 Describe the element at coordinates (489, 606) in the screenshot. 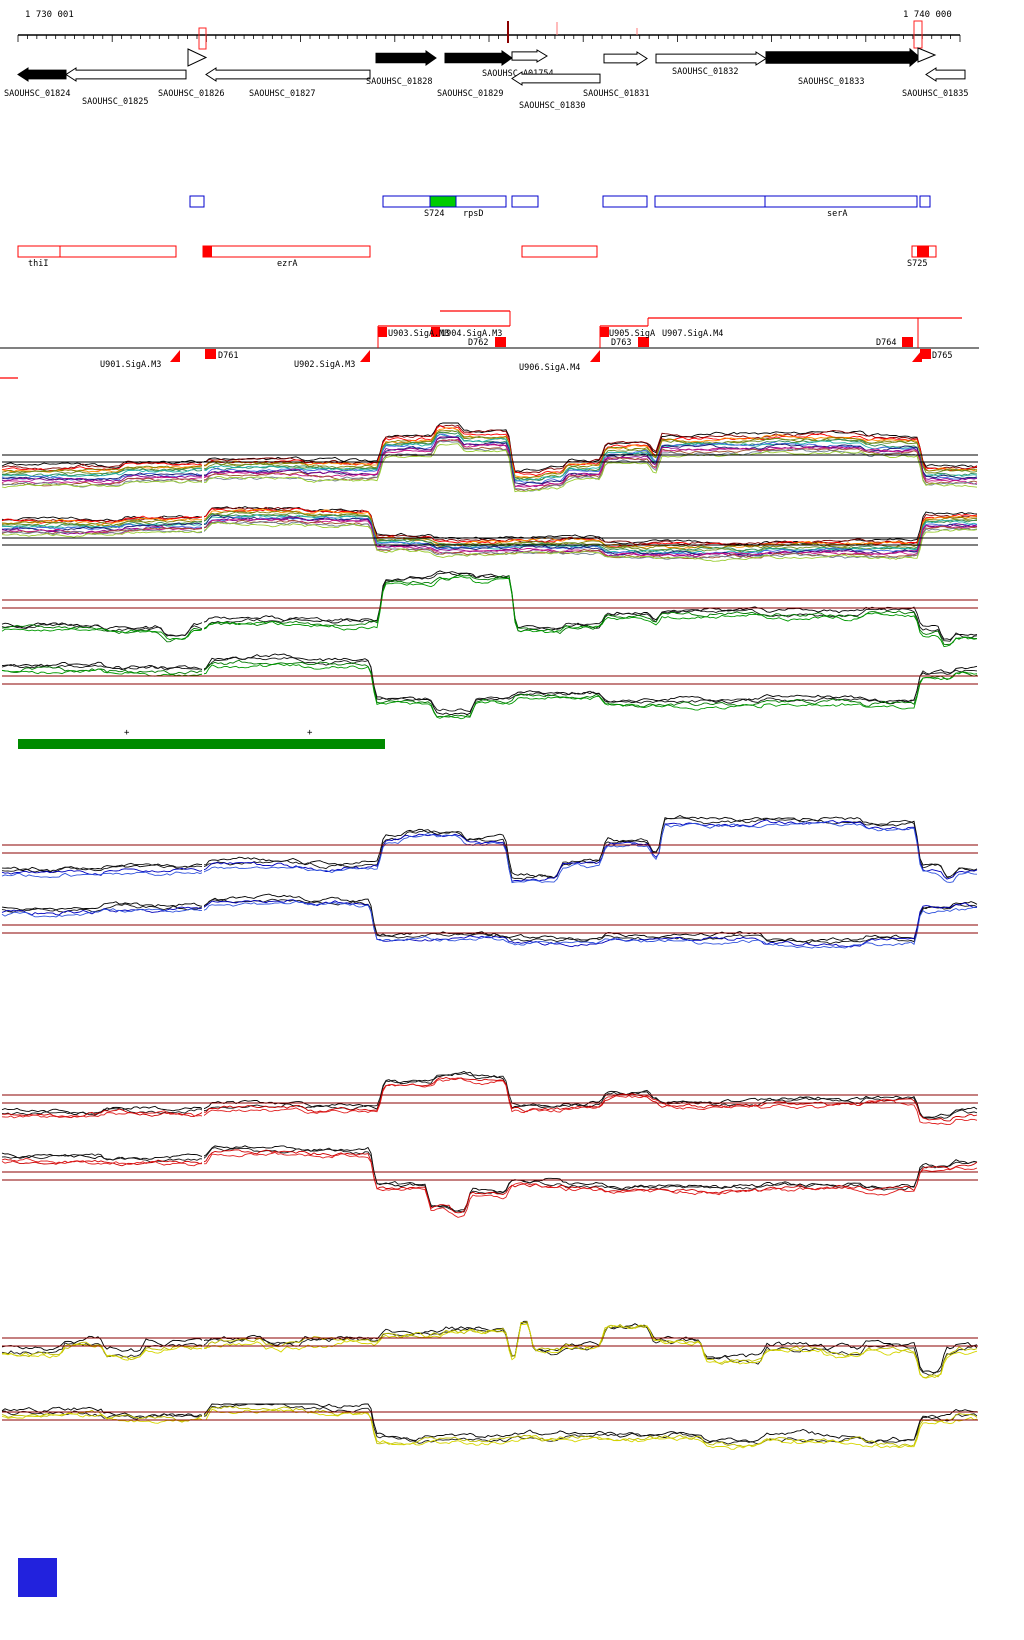

I see `green-condition-plus-series` at that location.